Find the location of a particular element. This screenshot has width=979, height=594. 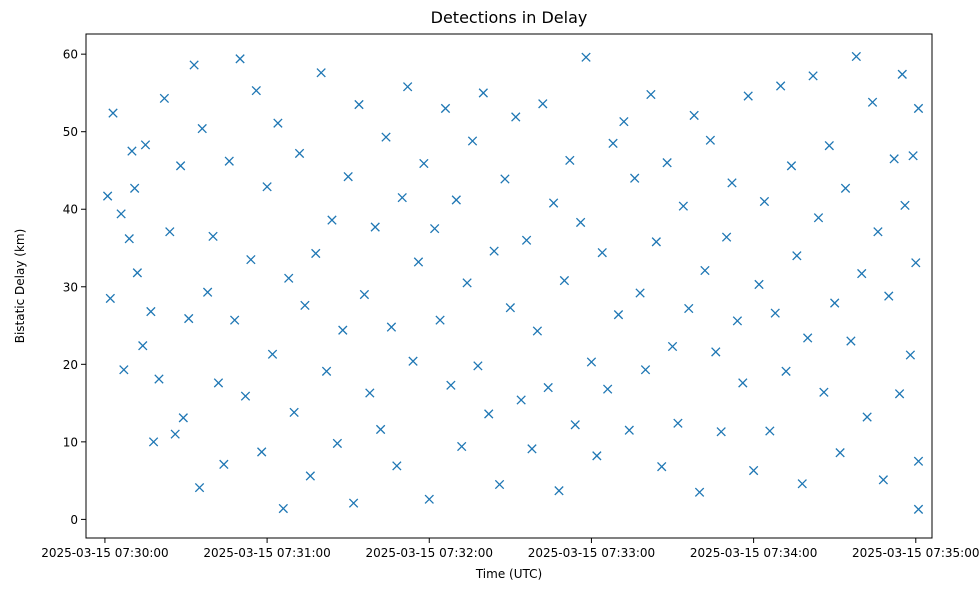

x-tick-label: 2025-03-15 07:35:00 is located at coordinates (915, 553).